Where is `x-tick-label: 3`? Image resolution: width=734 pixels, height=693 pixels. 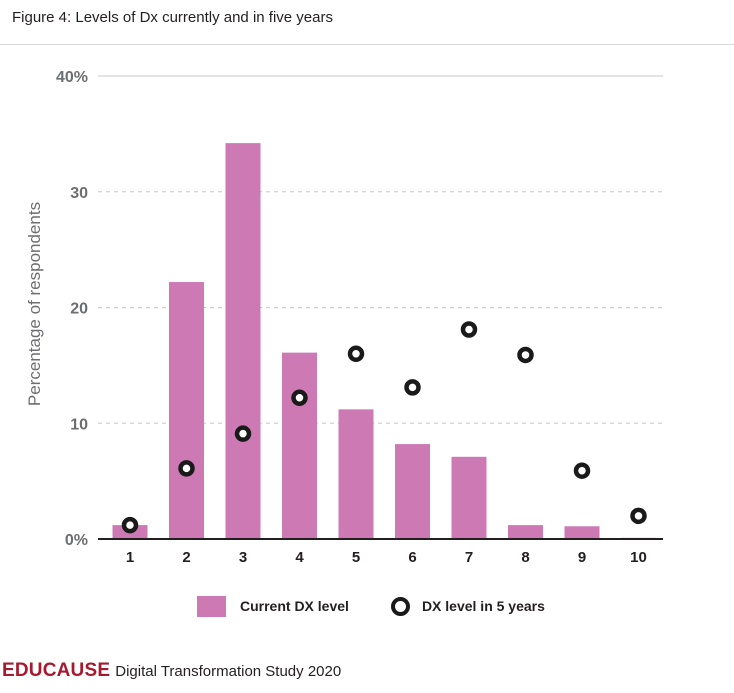
x-tick-label: 3 is located at coordinates (243, 557).